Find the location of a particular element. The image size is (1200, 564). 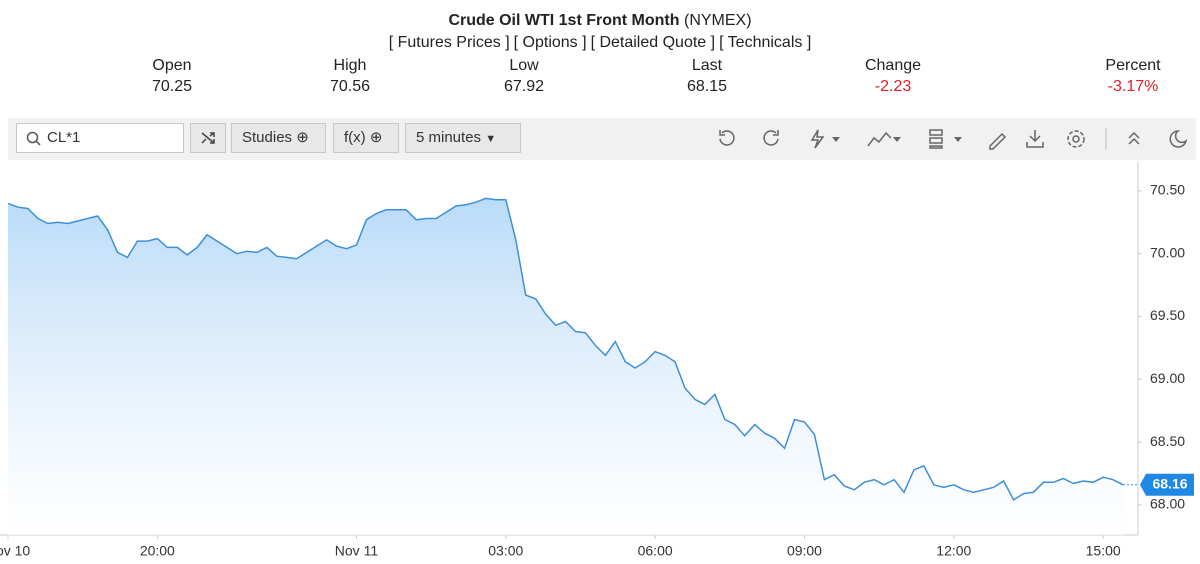

last-price-tag is located at coordinates (1167, 484).